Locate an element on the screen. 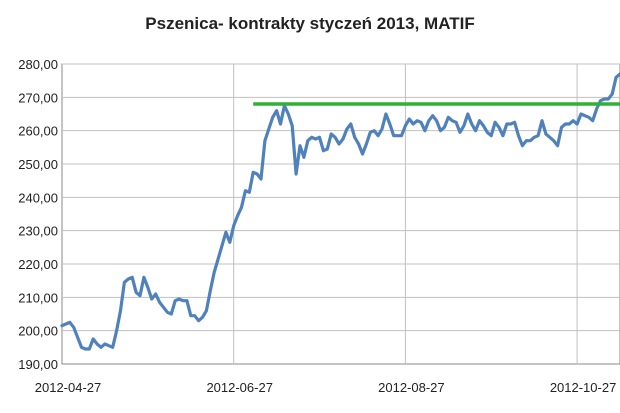  x-tick-label: 2012-04-27 is located at coordinates (68, 387).